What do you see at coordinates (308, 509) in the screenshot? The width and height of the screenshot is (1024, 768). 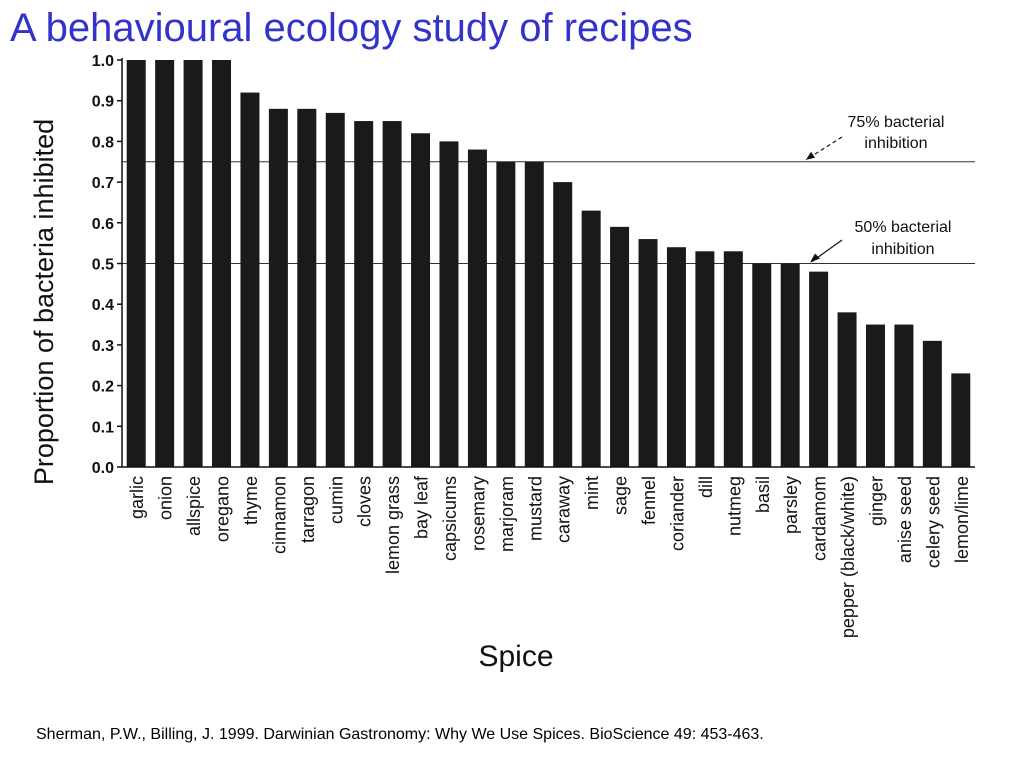 I see `x-tick-label: tarragon` at bounding box center [308, 509].